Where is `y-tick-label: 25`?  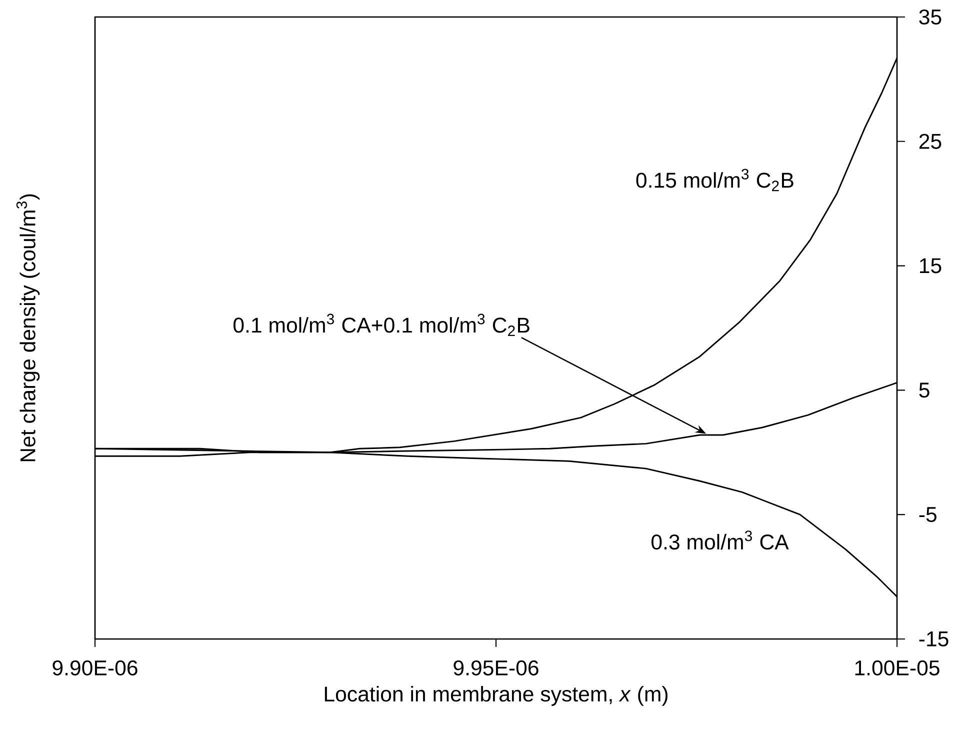 y-tick-label: 25 is located at coordinates (930, 141).